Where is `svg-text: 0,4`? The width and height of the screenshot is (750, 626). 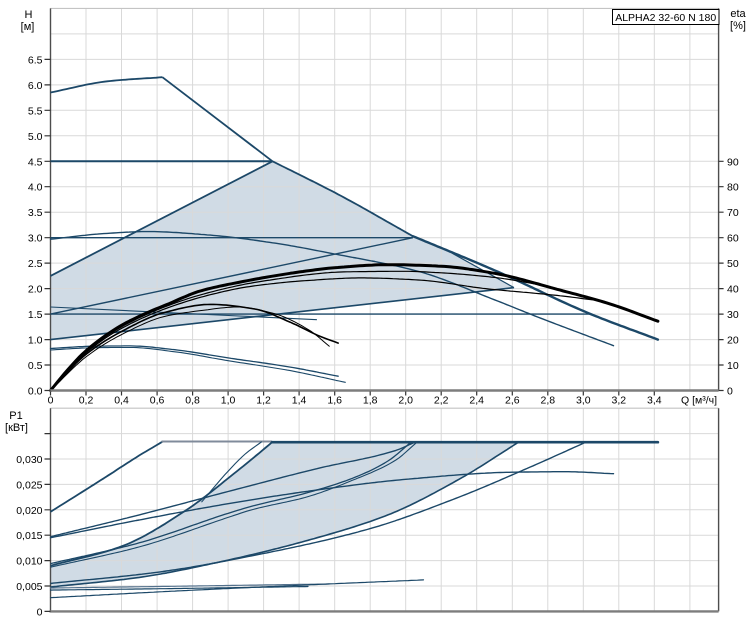 svg-text: 0,4 is located at coordinates (121, 401).